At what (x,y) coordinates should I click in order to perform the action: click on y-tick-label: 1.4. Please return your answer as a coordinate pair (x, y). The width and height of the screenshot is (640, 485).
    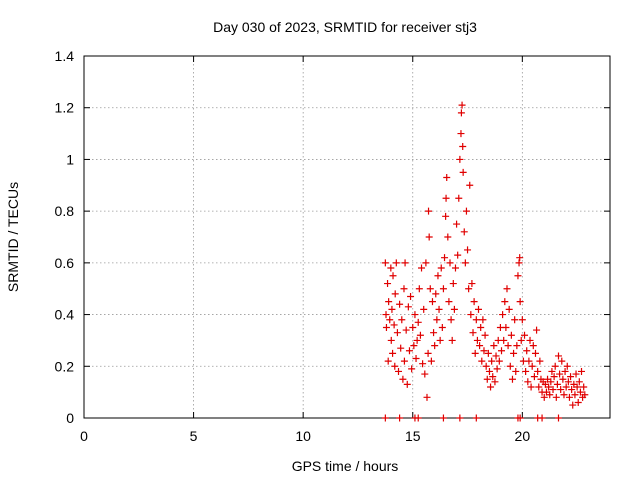
    Looking at the image, I should click on (65, 56).